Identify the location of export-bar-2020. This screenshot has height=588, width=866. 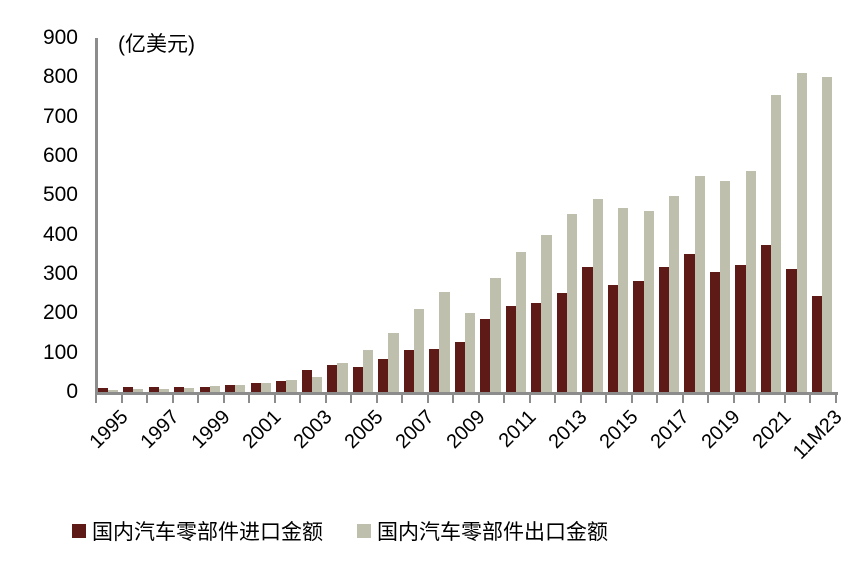
(750, 281).